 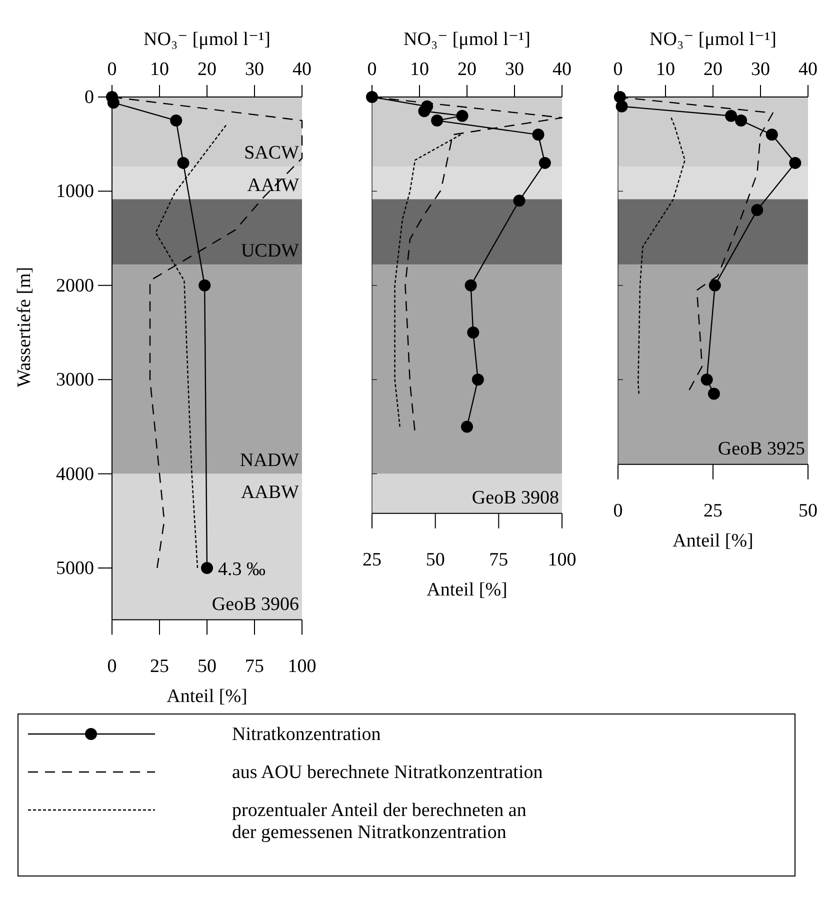 I want to click on y-axis-title: Wassertiefe [m], so click(x=24, y=327).